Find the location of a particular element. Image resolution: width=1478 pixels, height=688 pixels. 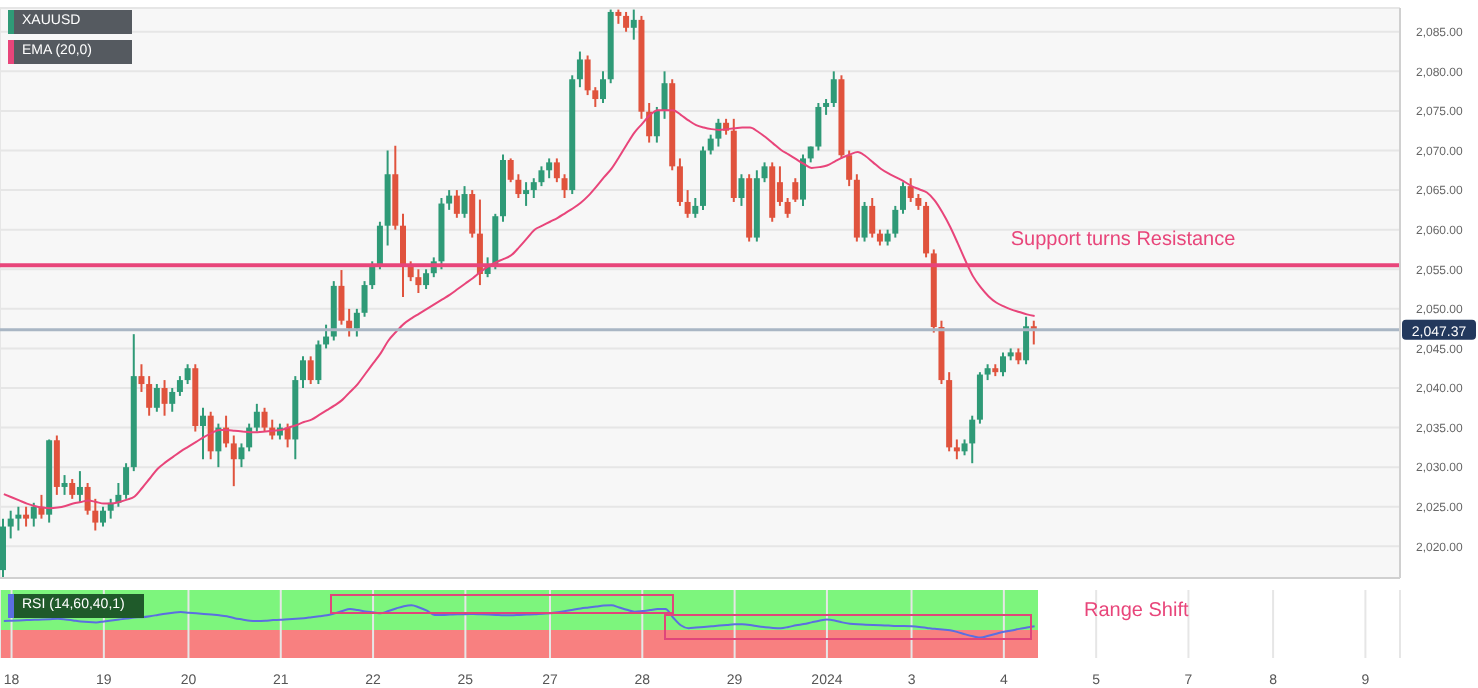

ref-line-label: Support turns Resistance is located at coordinates (1123, 240).